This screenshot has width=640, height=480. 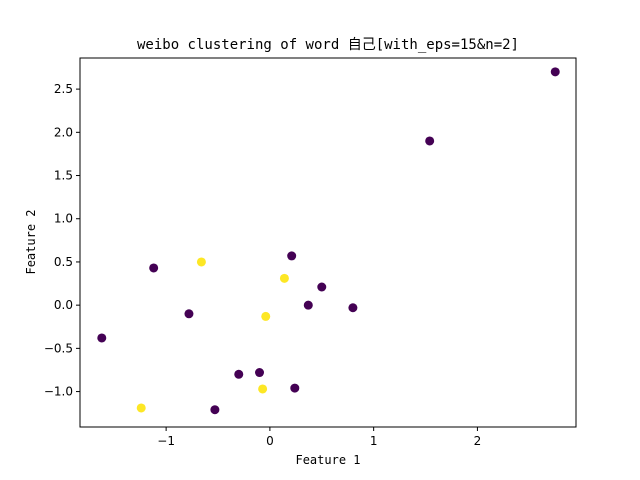 I want to click on x-axis-label: Feature 1, so click(x=327, y=460).